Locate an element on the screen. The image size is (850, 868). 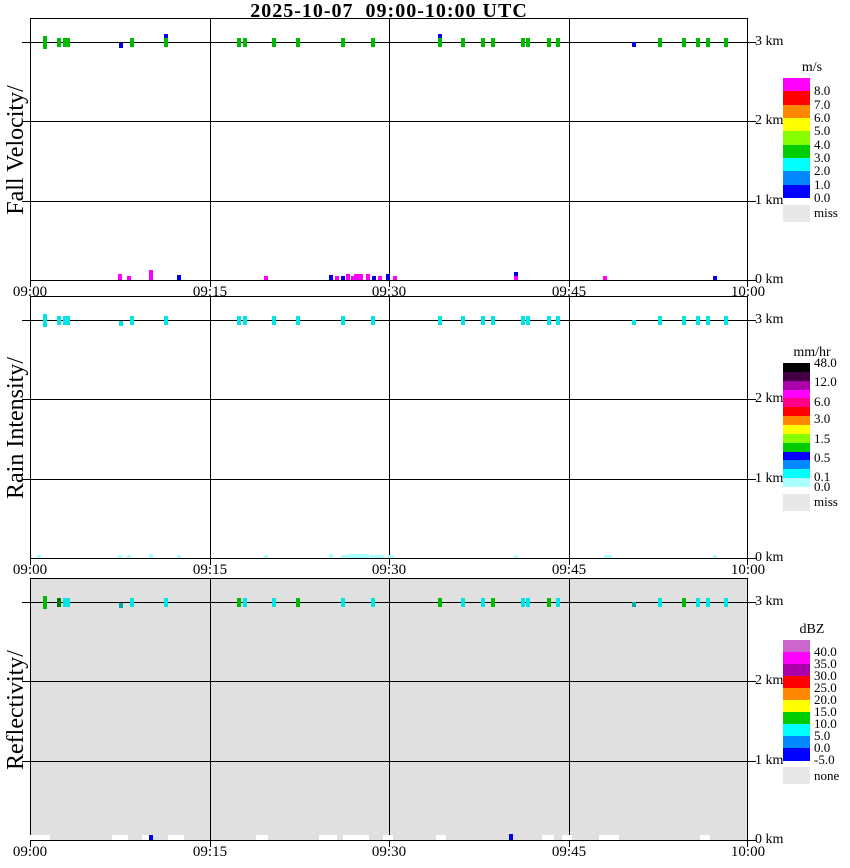
legend-value-label: 7.0 is located at coordinates (822, 104).